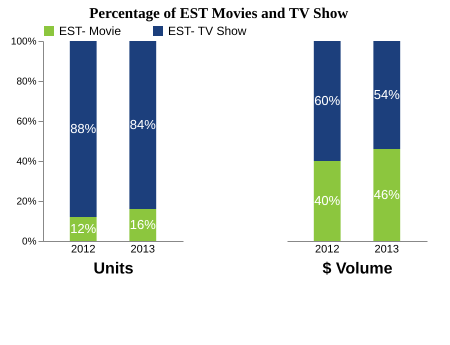 The image size is (450, 345). What do you see at coordinates (83, 228) in the screenshot?
I see `data-label: 12%` at bounding box center [83, 228].